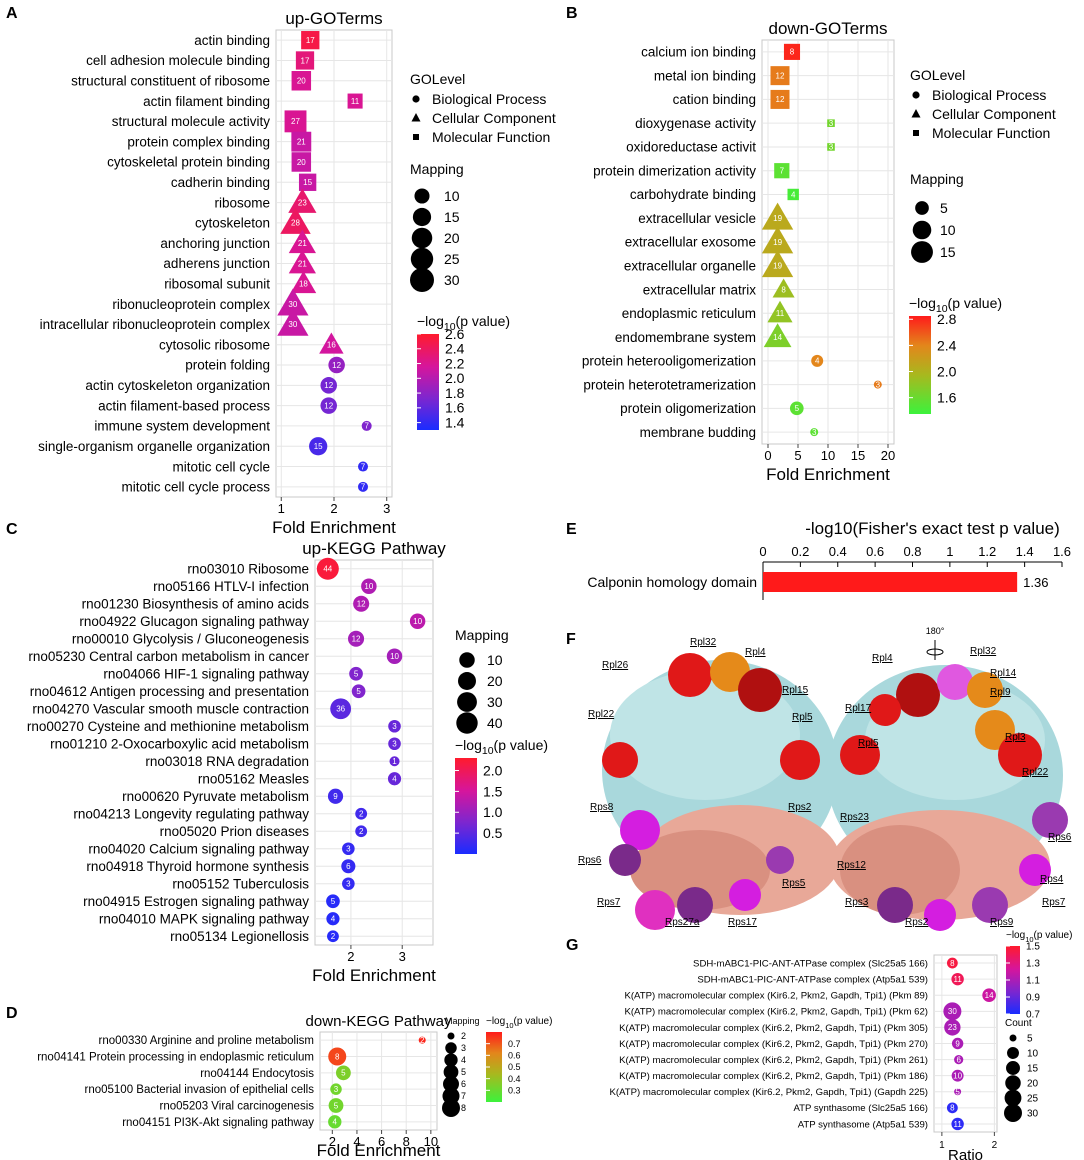 This screenshot has width=1084, height=1160. What do you see at coordinates (463, 1096) in the screenshot?
I see `size-legend-label: 7` at bounding box center [463, 1096].